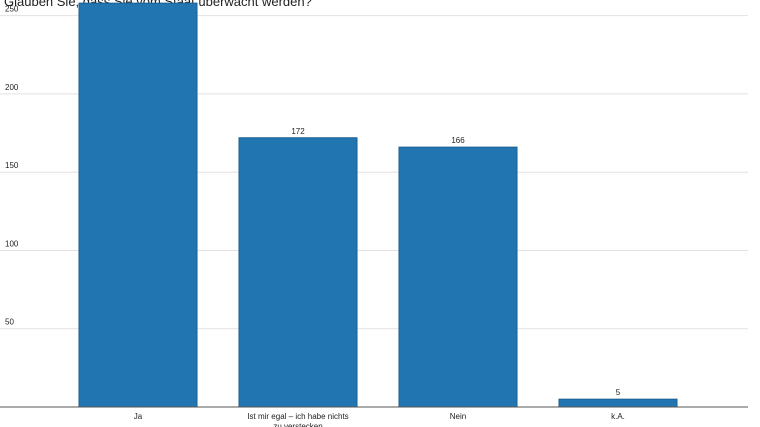 The height and width of the screenshot is (427, 760). What do you see at coordinates (138, 416) in the screenshot?
I see `x-category-label: Ja` at bounding box center [138, 416].